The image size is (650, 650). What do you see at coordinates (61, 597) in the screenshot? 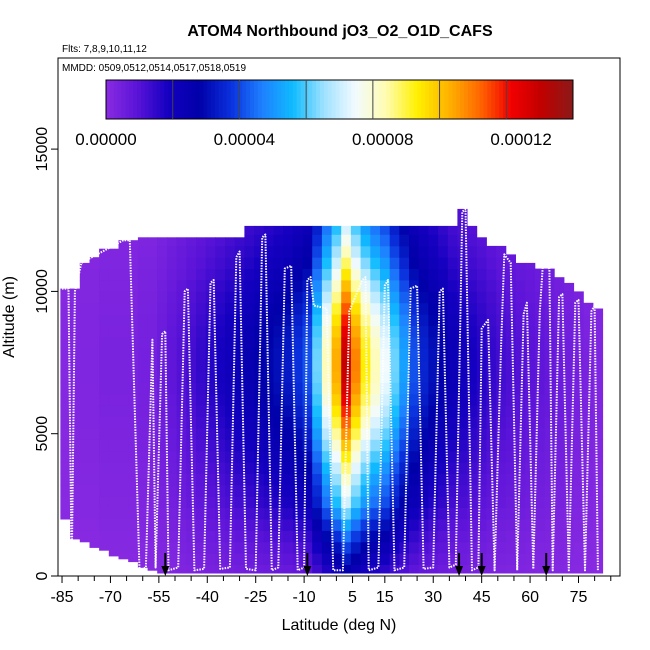
I see `x-tick-label: -85` at bounding box center [61, 597].